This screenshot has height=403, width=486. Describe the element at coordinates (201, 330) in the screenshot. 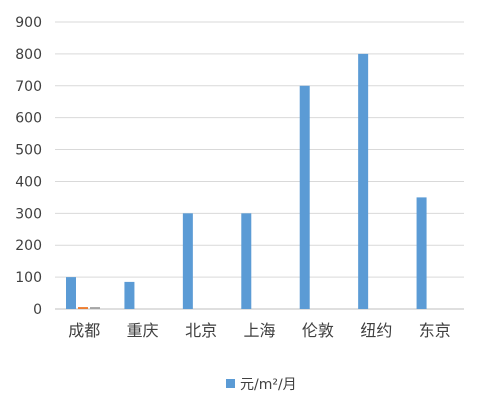

I see `x-category-label: 北京` at that location.